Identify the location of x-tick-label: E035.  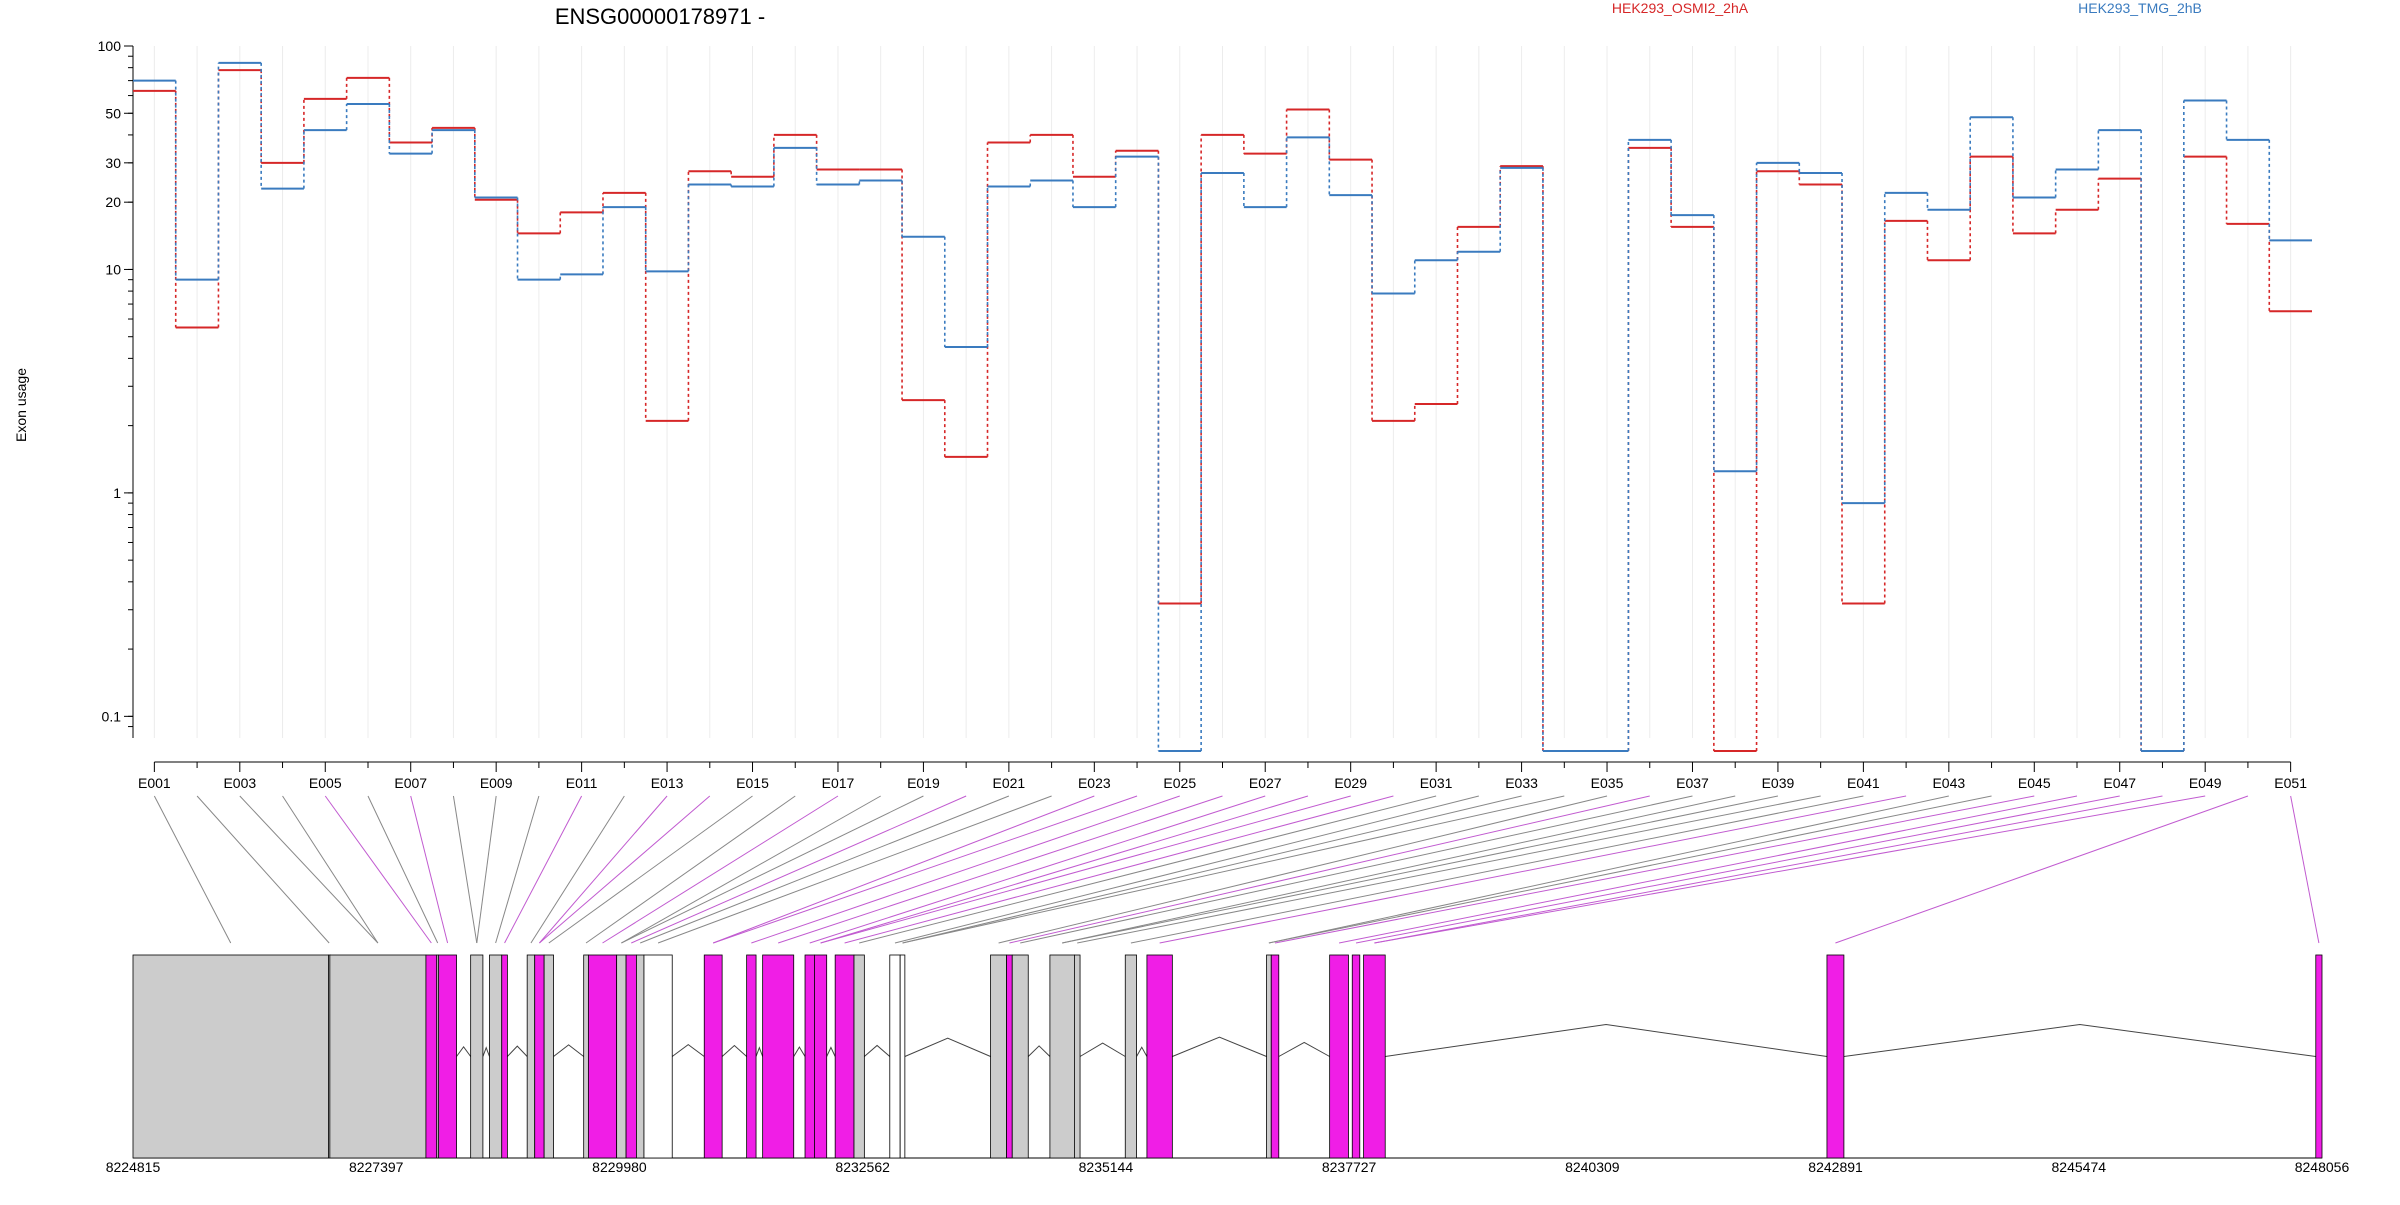
(1607, 783).